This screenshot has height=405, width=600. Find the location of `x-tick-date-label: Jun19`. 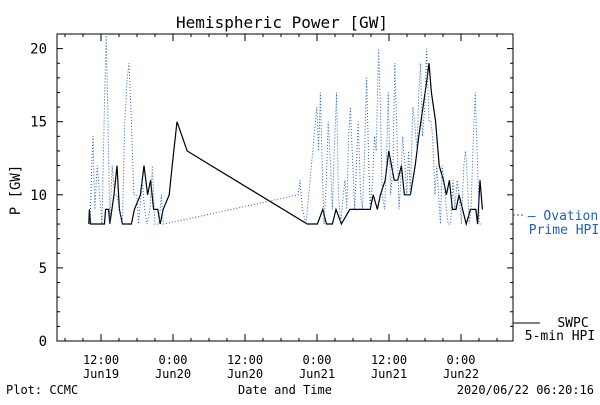

x-tick-date-label: Jun19 is located at coordinates (101, 374).